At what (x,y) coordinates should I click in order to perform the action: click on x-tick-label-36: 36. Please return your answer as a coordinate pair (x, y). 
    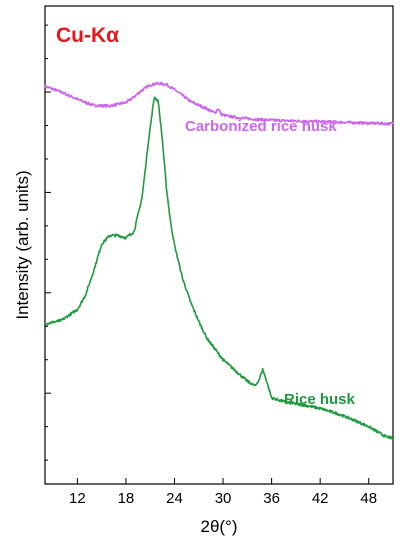
    Looking at the image, I should click on (271, 498).